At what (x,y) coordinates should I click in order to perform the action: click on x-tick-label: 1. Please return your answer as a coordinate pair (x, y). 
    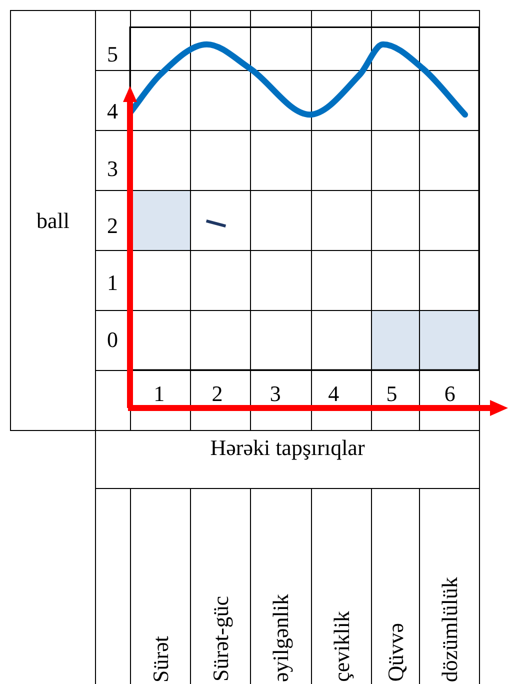
    Looking at the image, I should click on (159, 393).